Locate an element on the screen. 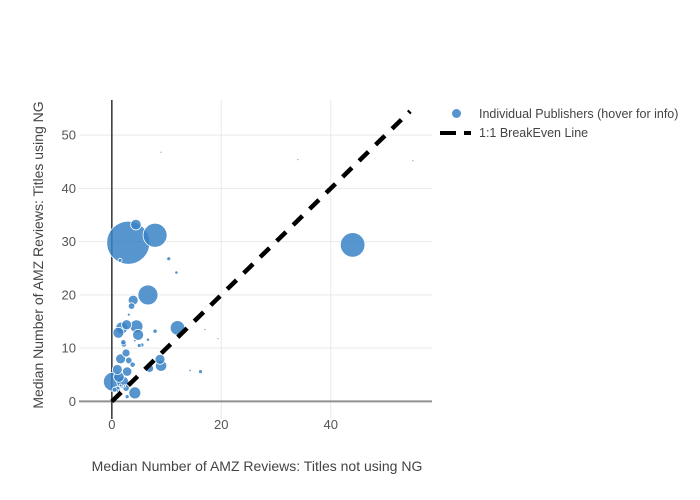  x-tick-label: 0 is located at coordinates (111, 424).